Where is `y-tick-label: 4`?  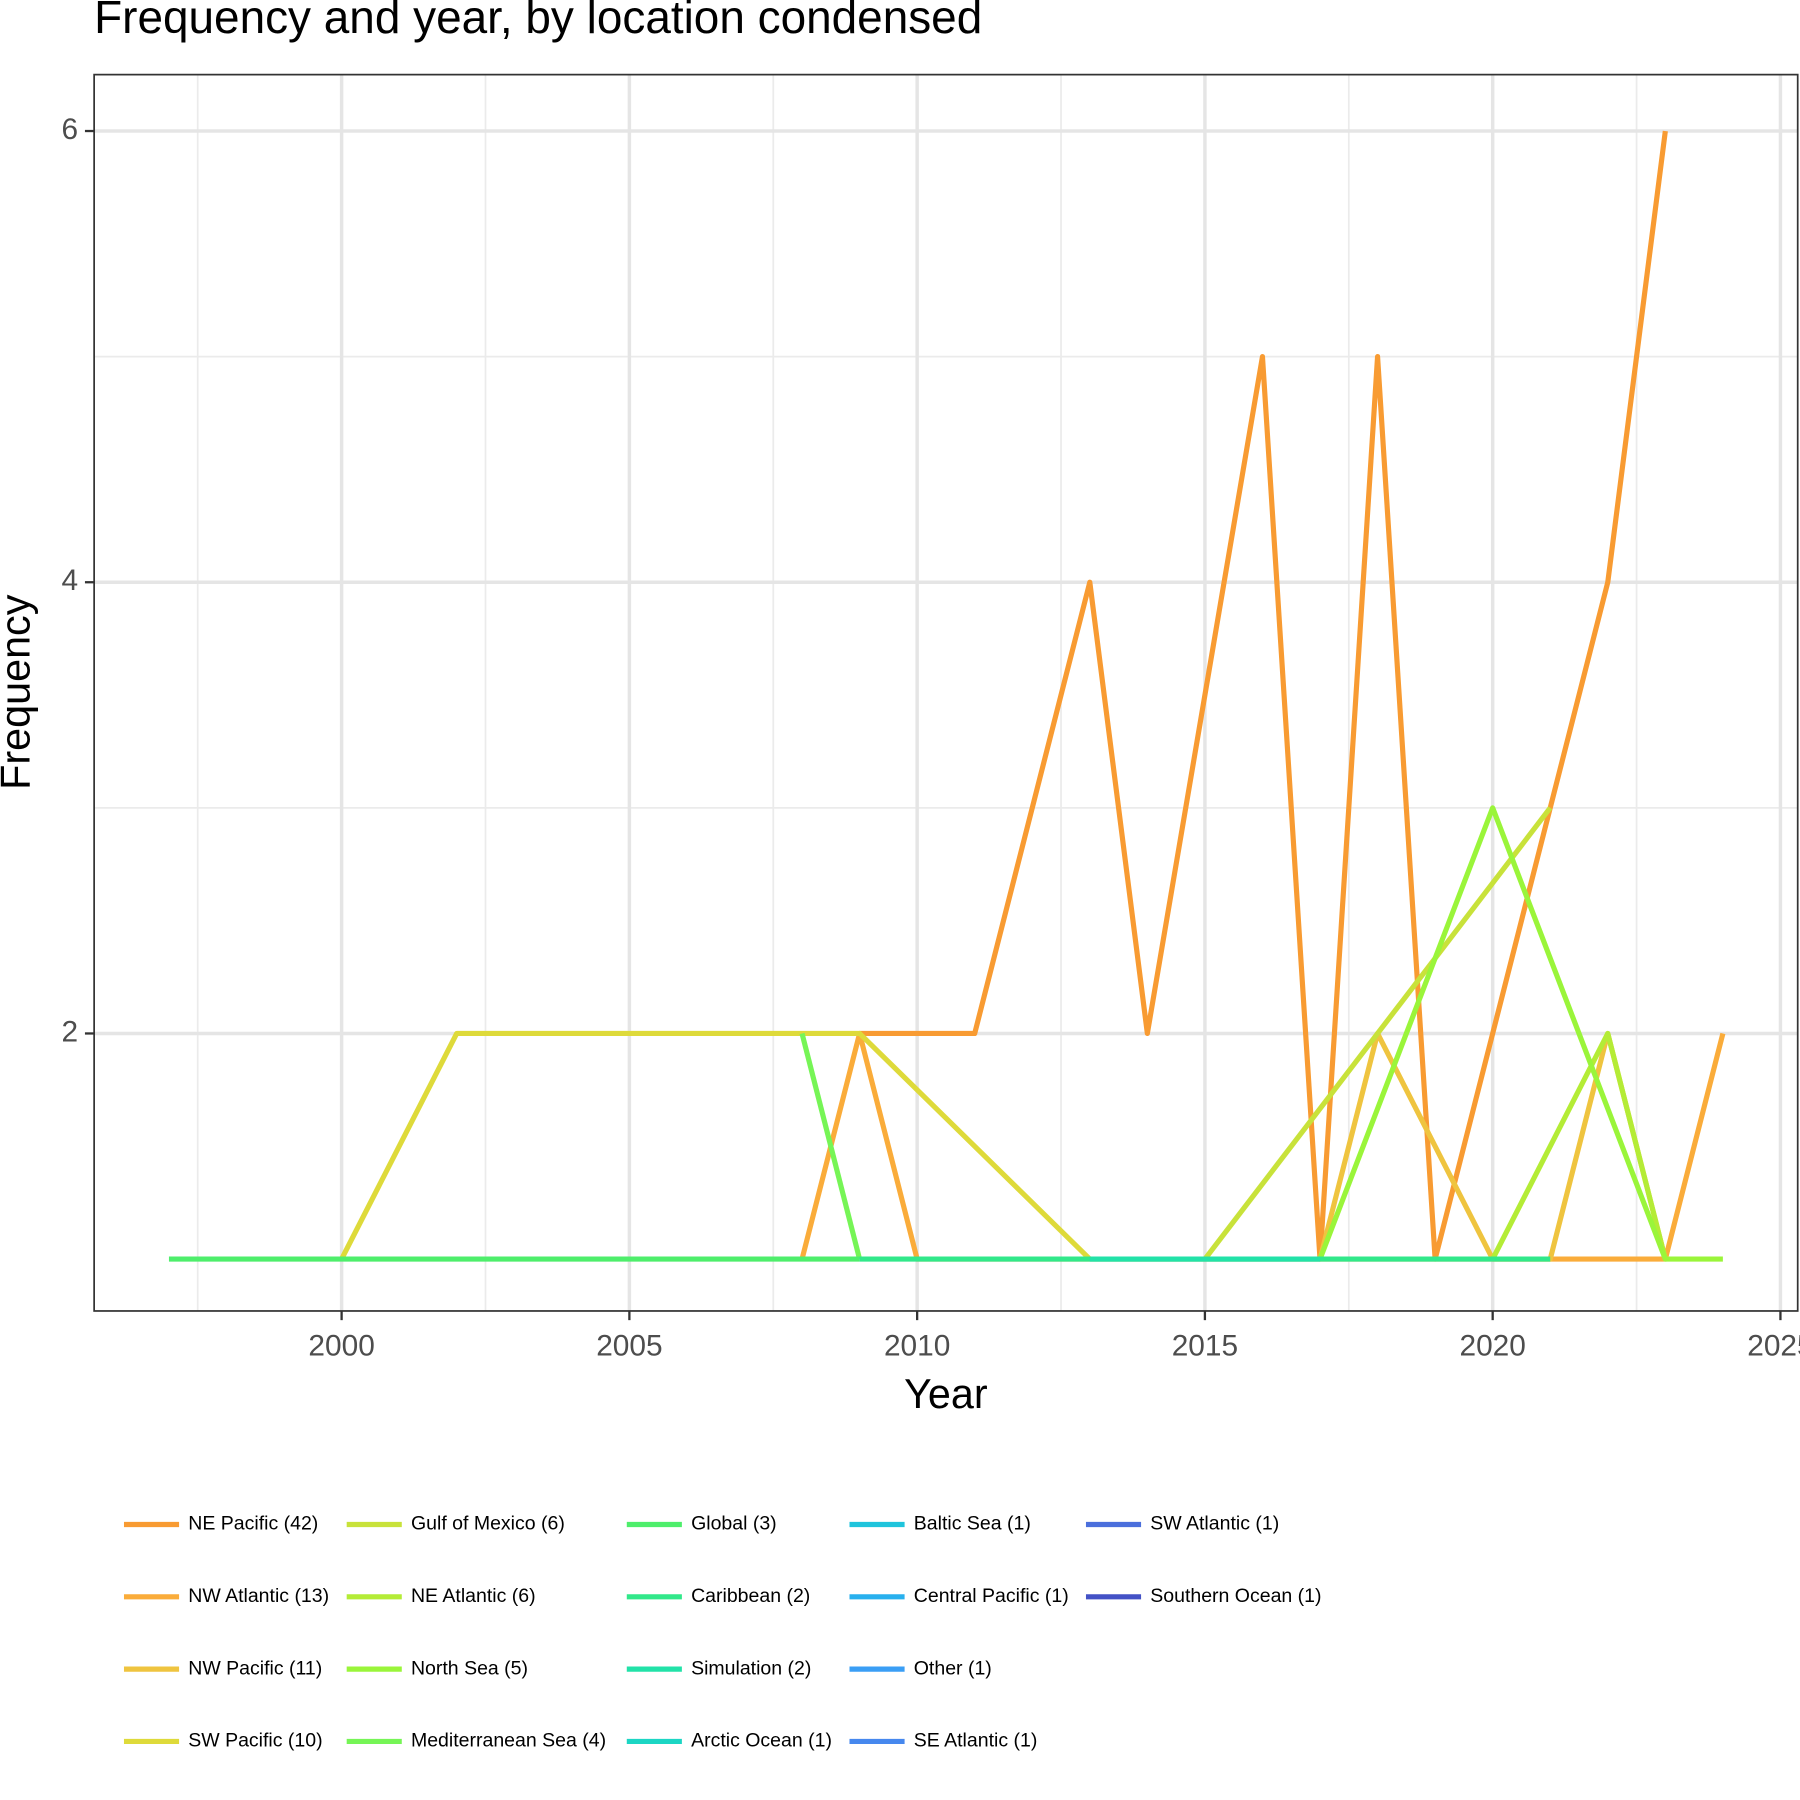 y-tick-label: 4 is located at coordinates (69, 580).